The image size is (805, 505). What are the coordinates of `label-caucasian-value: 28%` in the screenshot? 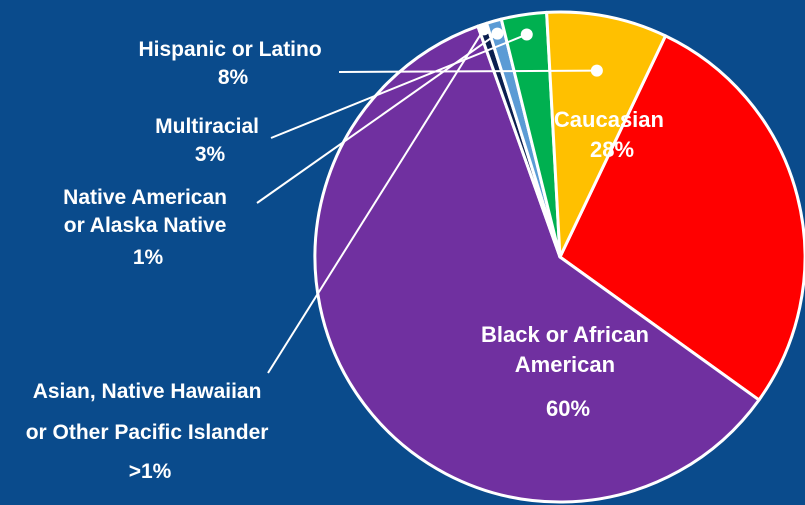 It's located at (612, 149).